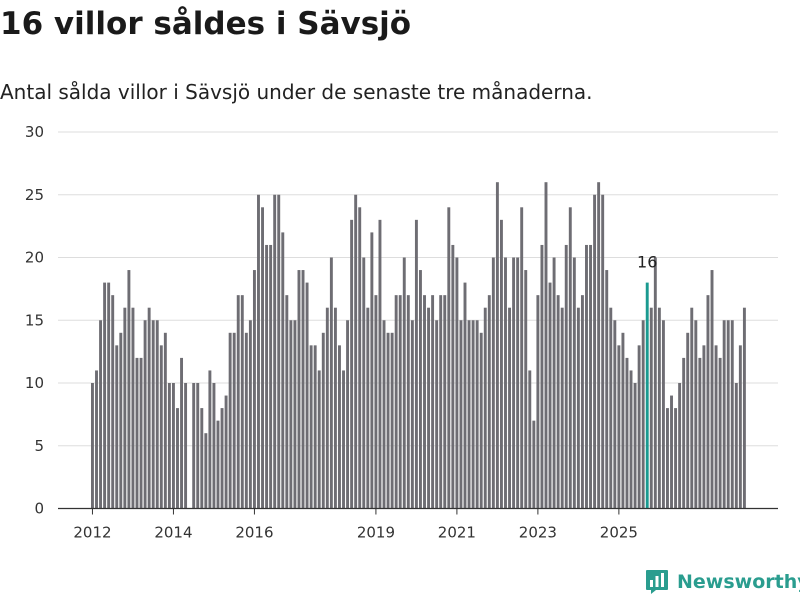 The width and height of the screenshot is (800, 600). What do you see at coordinates (619, 533) in the screenshot?
I see `x-tick-label: 2025` at bounding box center [619, 533].